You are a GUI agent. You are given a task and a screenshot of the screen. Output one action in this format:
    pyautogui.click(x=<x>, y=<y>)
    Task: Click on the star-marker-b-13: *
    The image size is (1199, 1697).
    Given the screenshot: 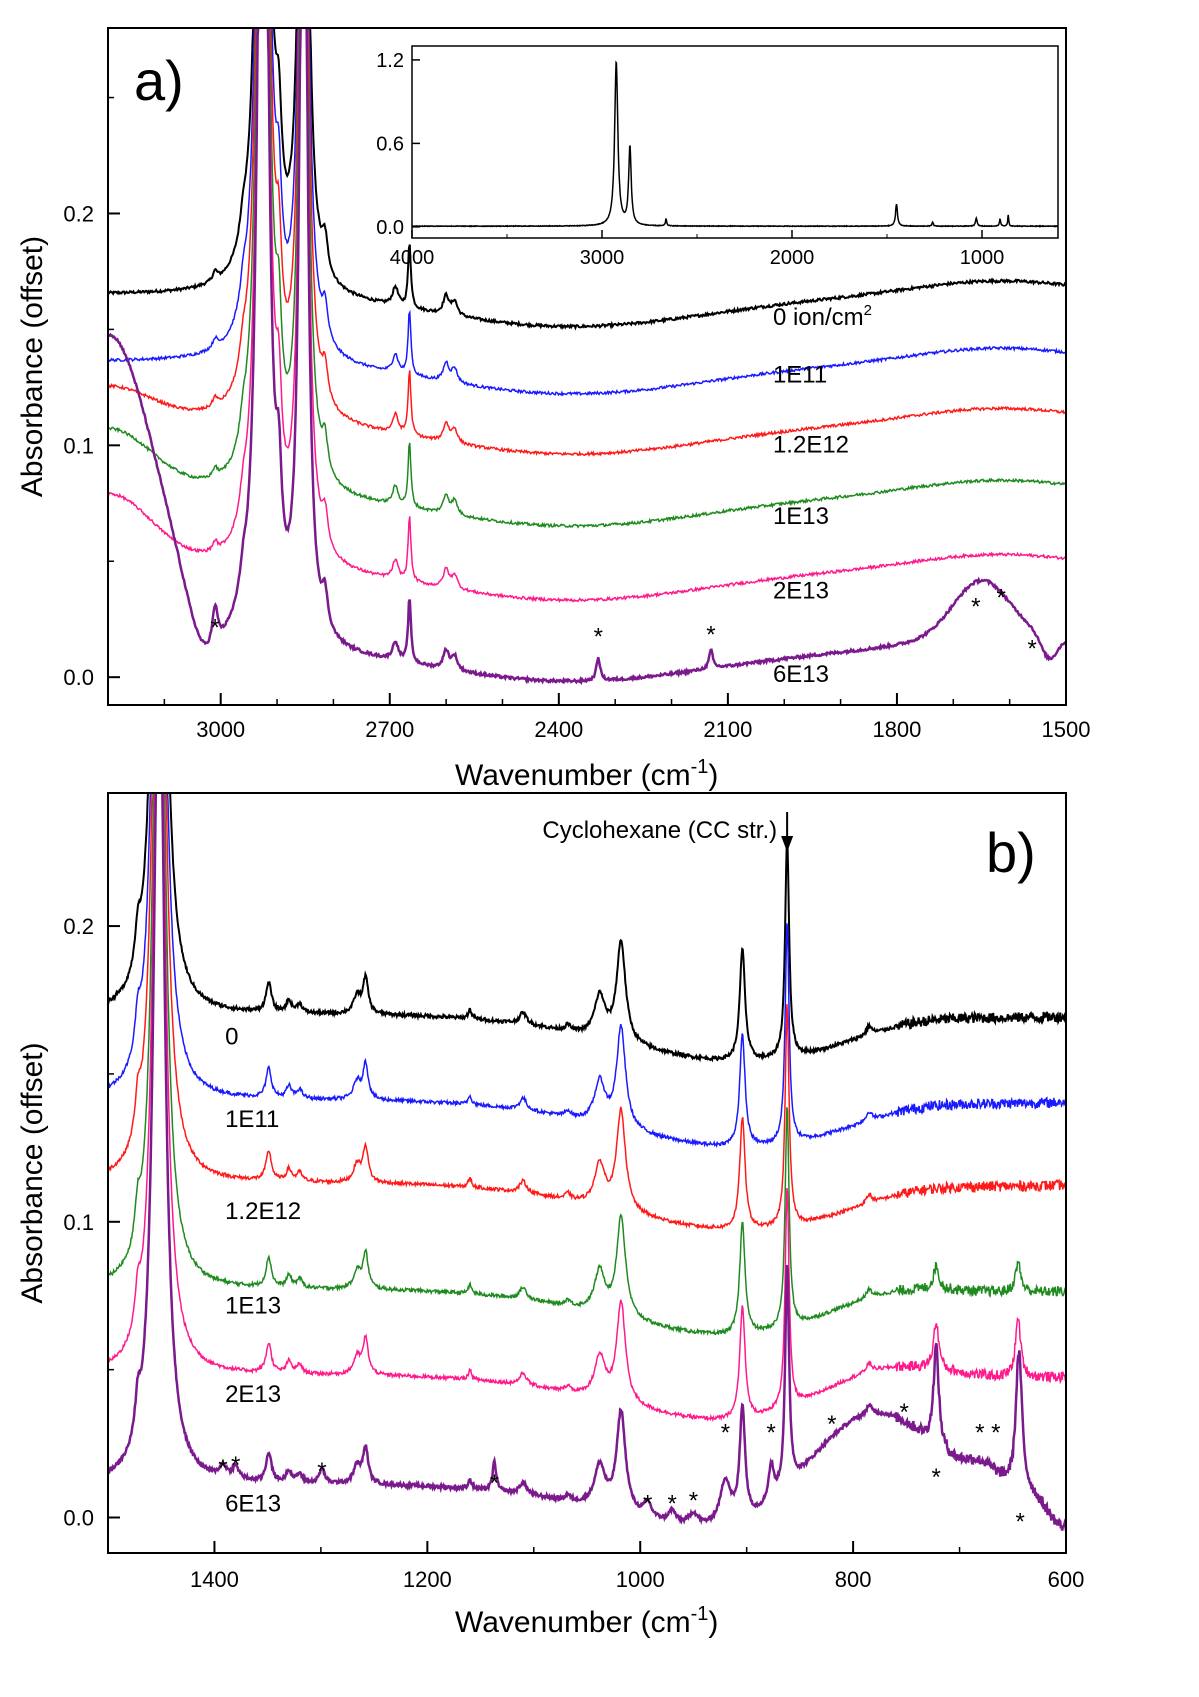 What is the action you would take?
    pyautogui.click(x=935, y=1477)
    